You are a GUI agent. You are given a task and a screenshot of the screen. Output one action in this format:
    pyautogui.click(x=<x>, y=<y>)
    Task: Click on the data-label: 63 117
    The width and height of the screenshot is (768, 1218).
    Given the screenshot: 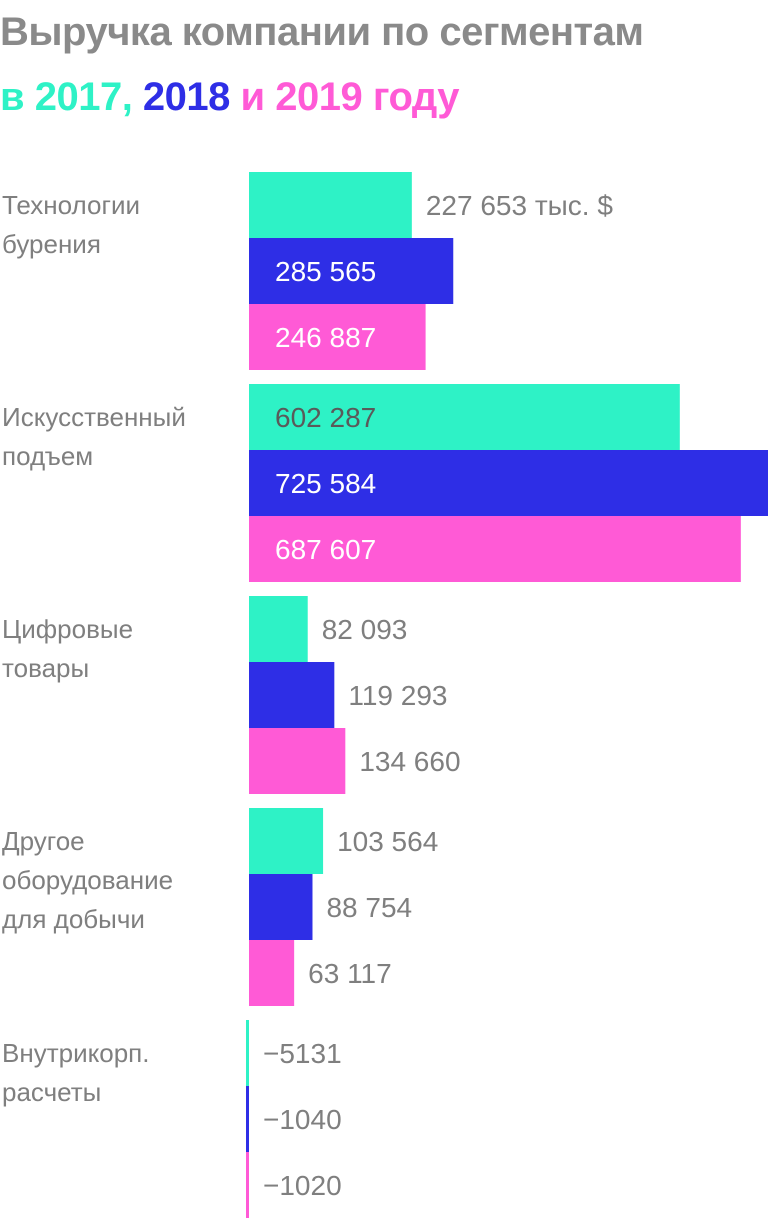 What is the action you would take?
    pyautogui.click(x=350, y=973)
    